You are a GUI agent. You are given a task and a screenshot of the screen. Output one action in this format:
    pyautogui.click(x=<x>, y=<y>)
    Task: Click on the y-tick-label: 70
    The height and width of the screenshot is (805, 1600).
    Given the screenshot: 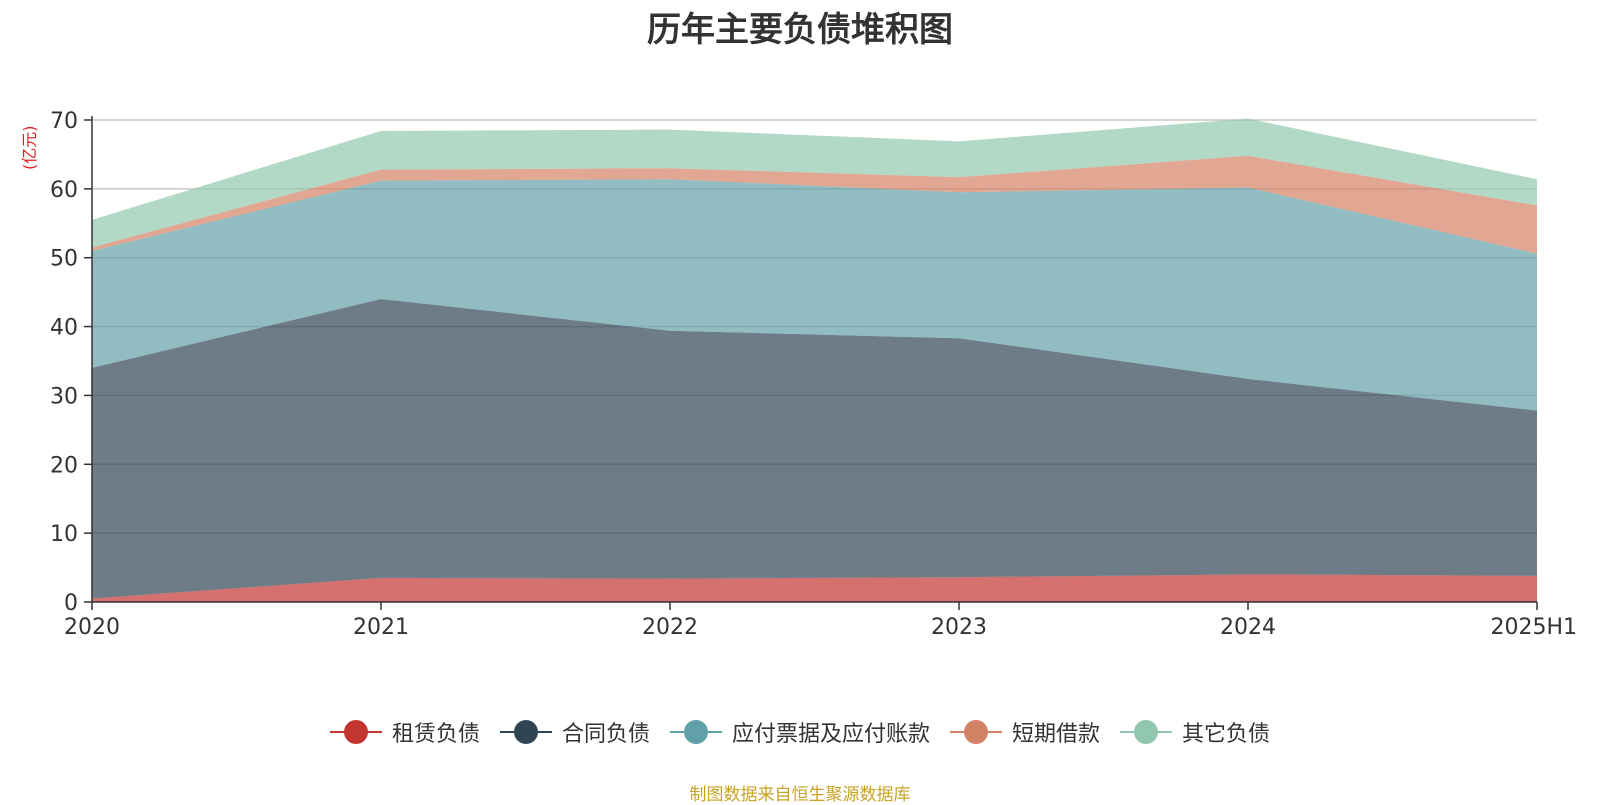 What is the action you would take?
    pyautogui.click(x=64, y=121)
    